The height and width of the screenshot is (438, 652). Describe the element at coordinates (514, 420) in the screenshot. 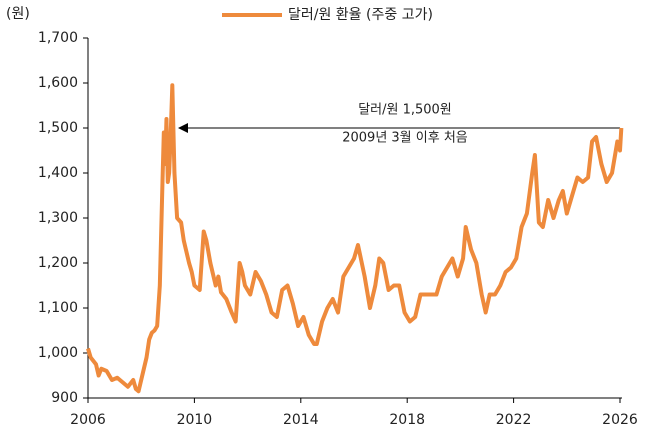

I see `x-tick-label: 2022` at that location.